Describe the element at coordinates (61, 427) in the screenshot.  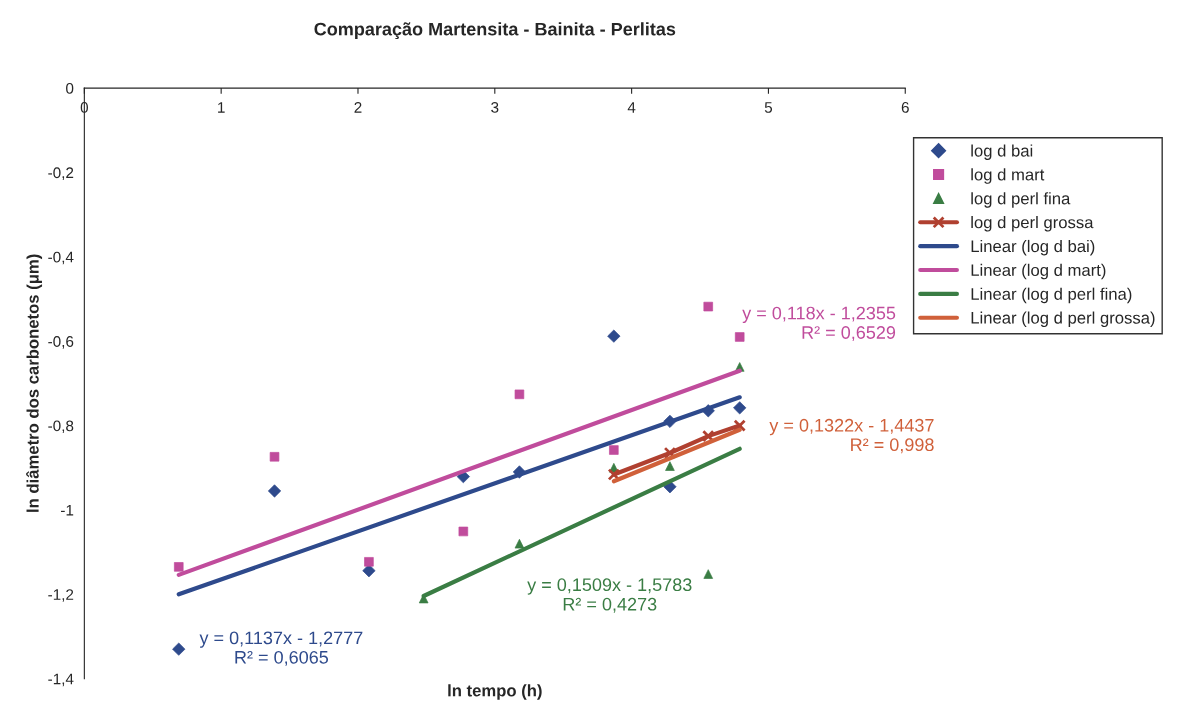
I see `y-tick-label: -0,8` at that location.